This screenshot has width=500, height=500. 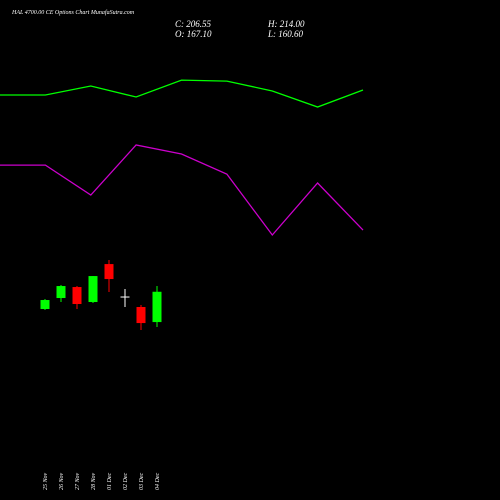 What do you see at coordinates (142, 481) in the screenshot?
I see `x-tick-label: 03 Dec` at bounding box center [142, 481].